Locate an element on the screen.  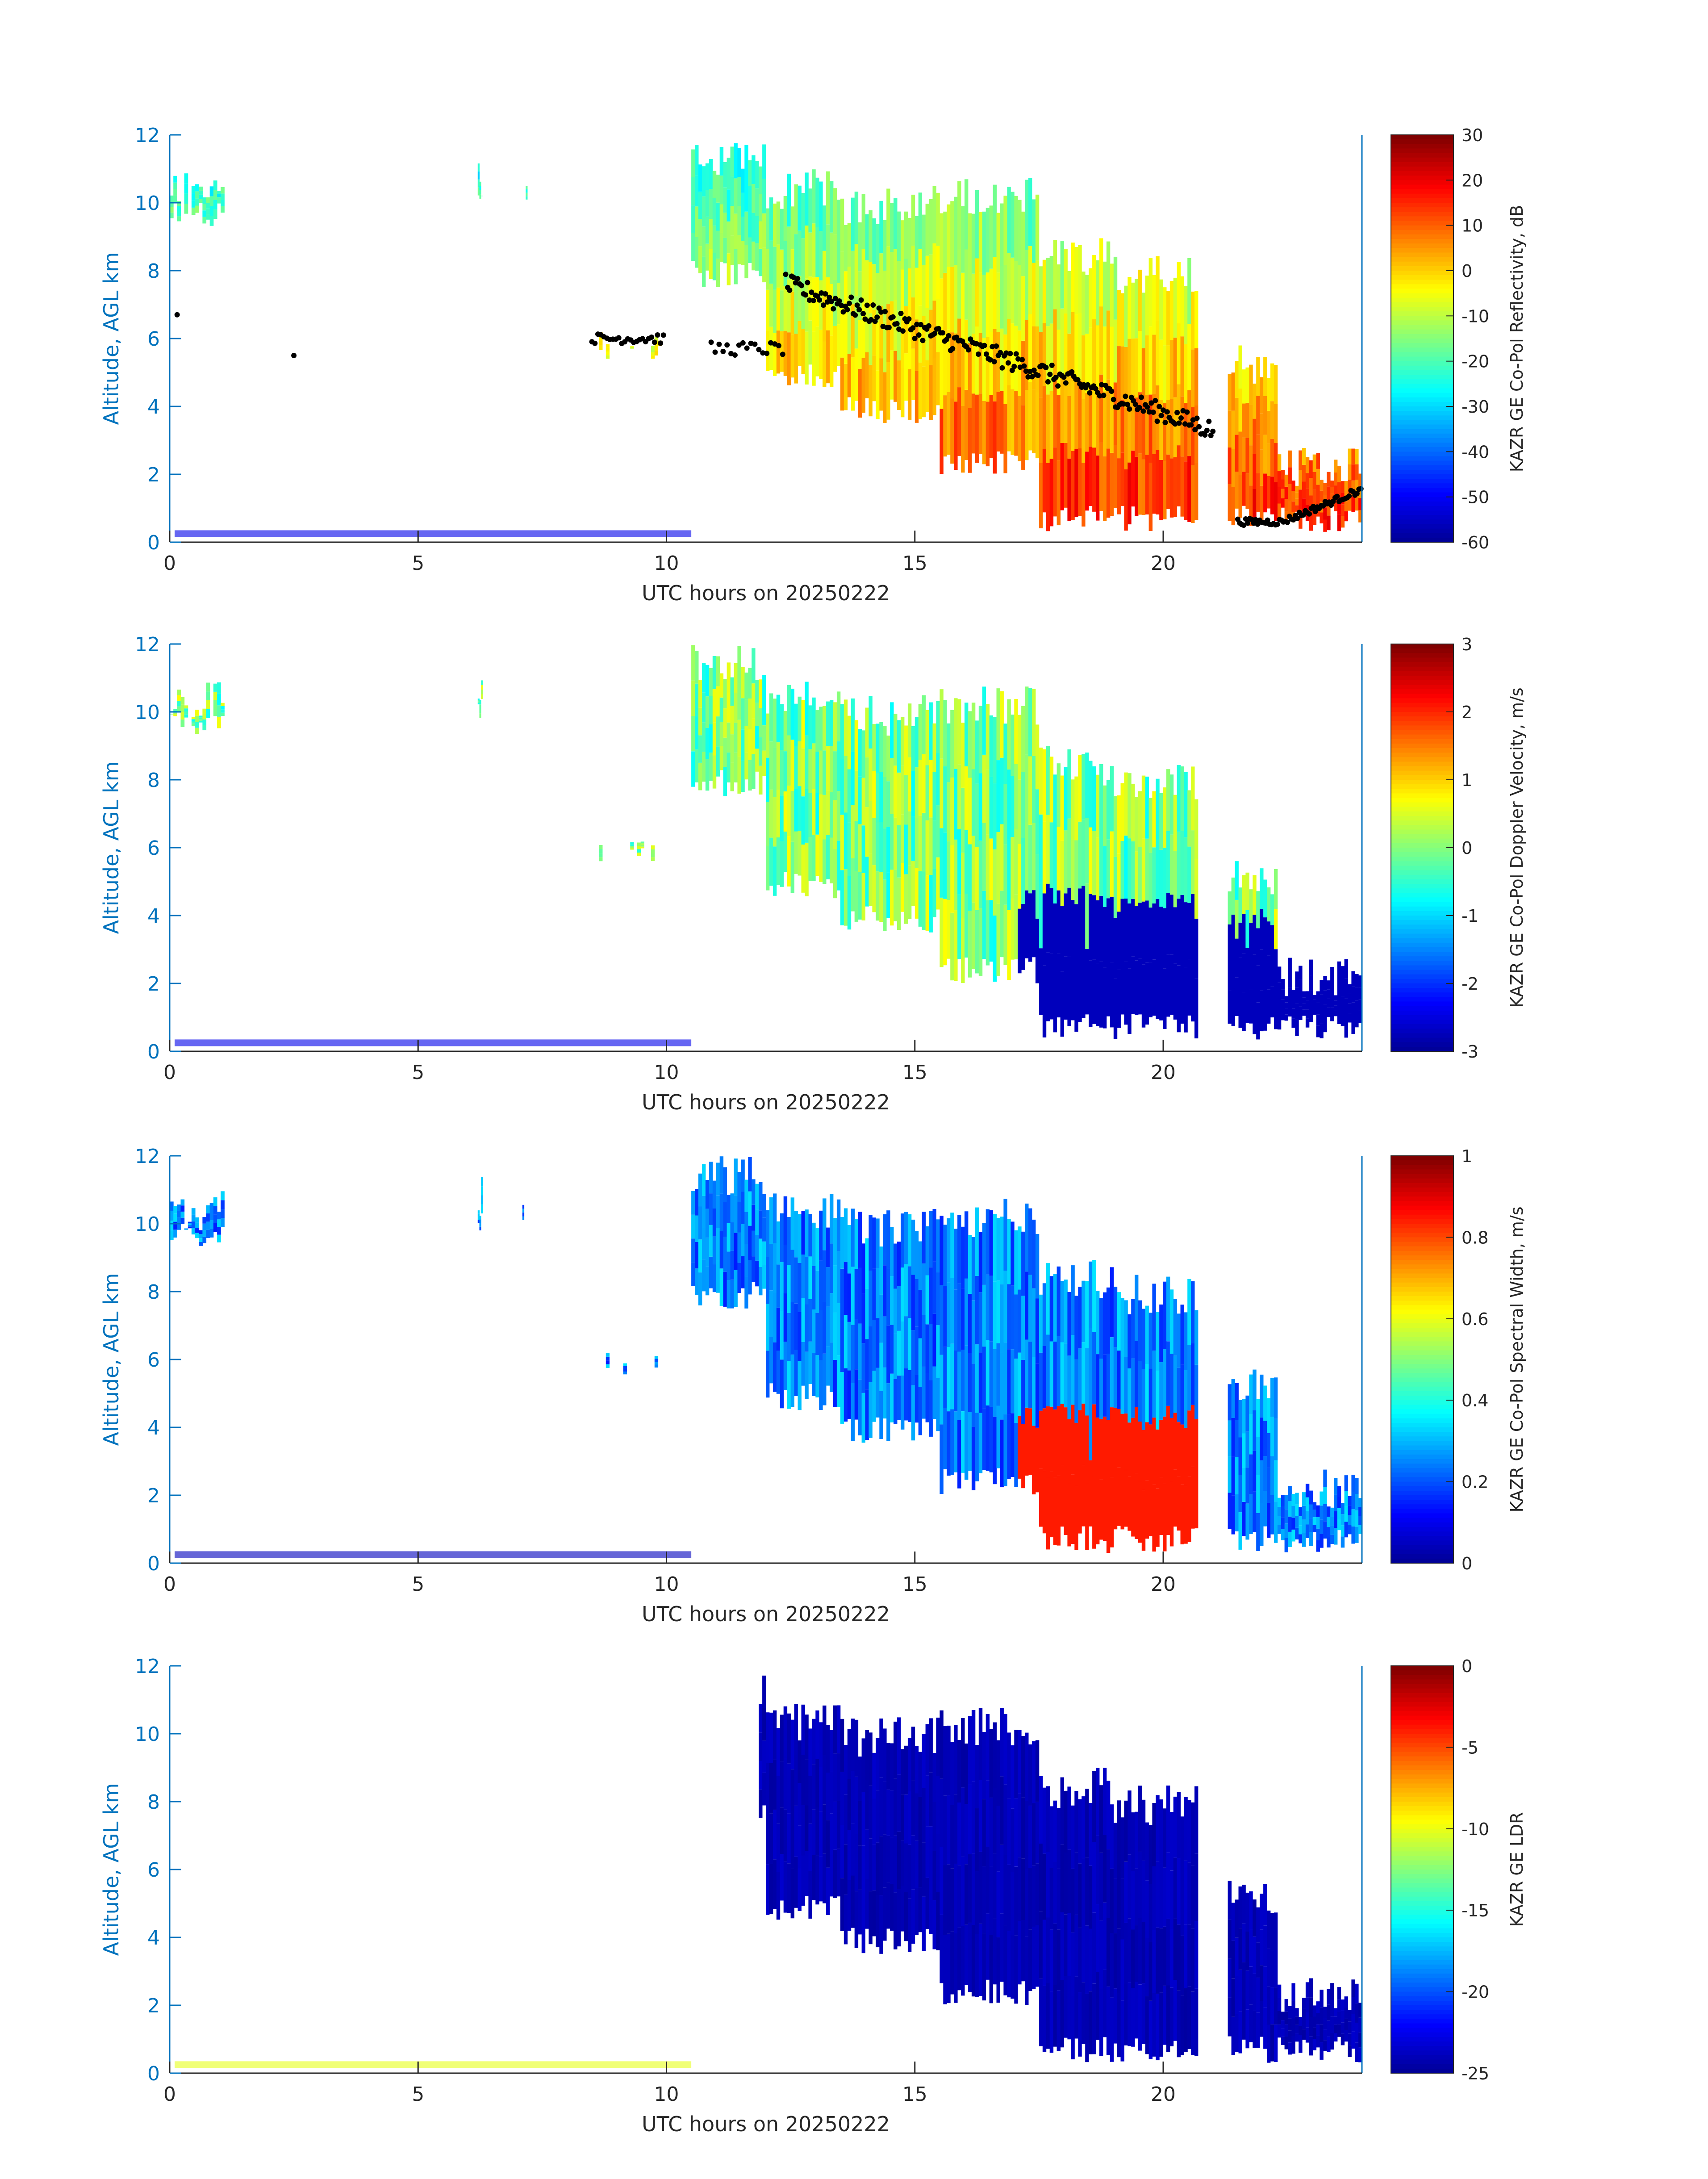
spectral_width-y-axis-label: Altitude, AGL km is located at coordinates (111, 1360).